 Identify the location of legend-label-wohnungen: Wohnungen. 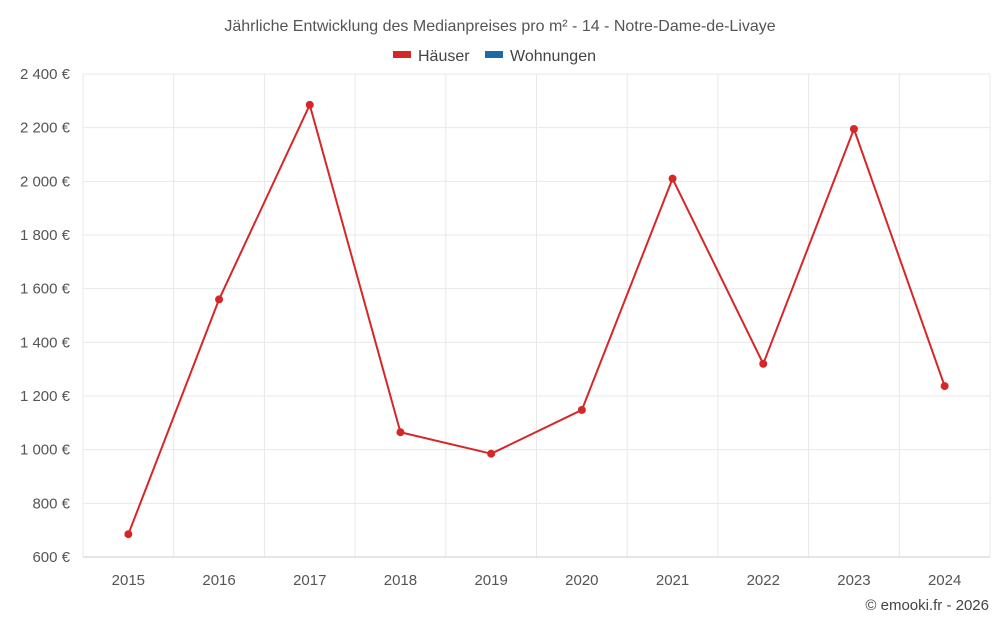
(553, 56).